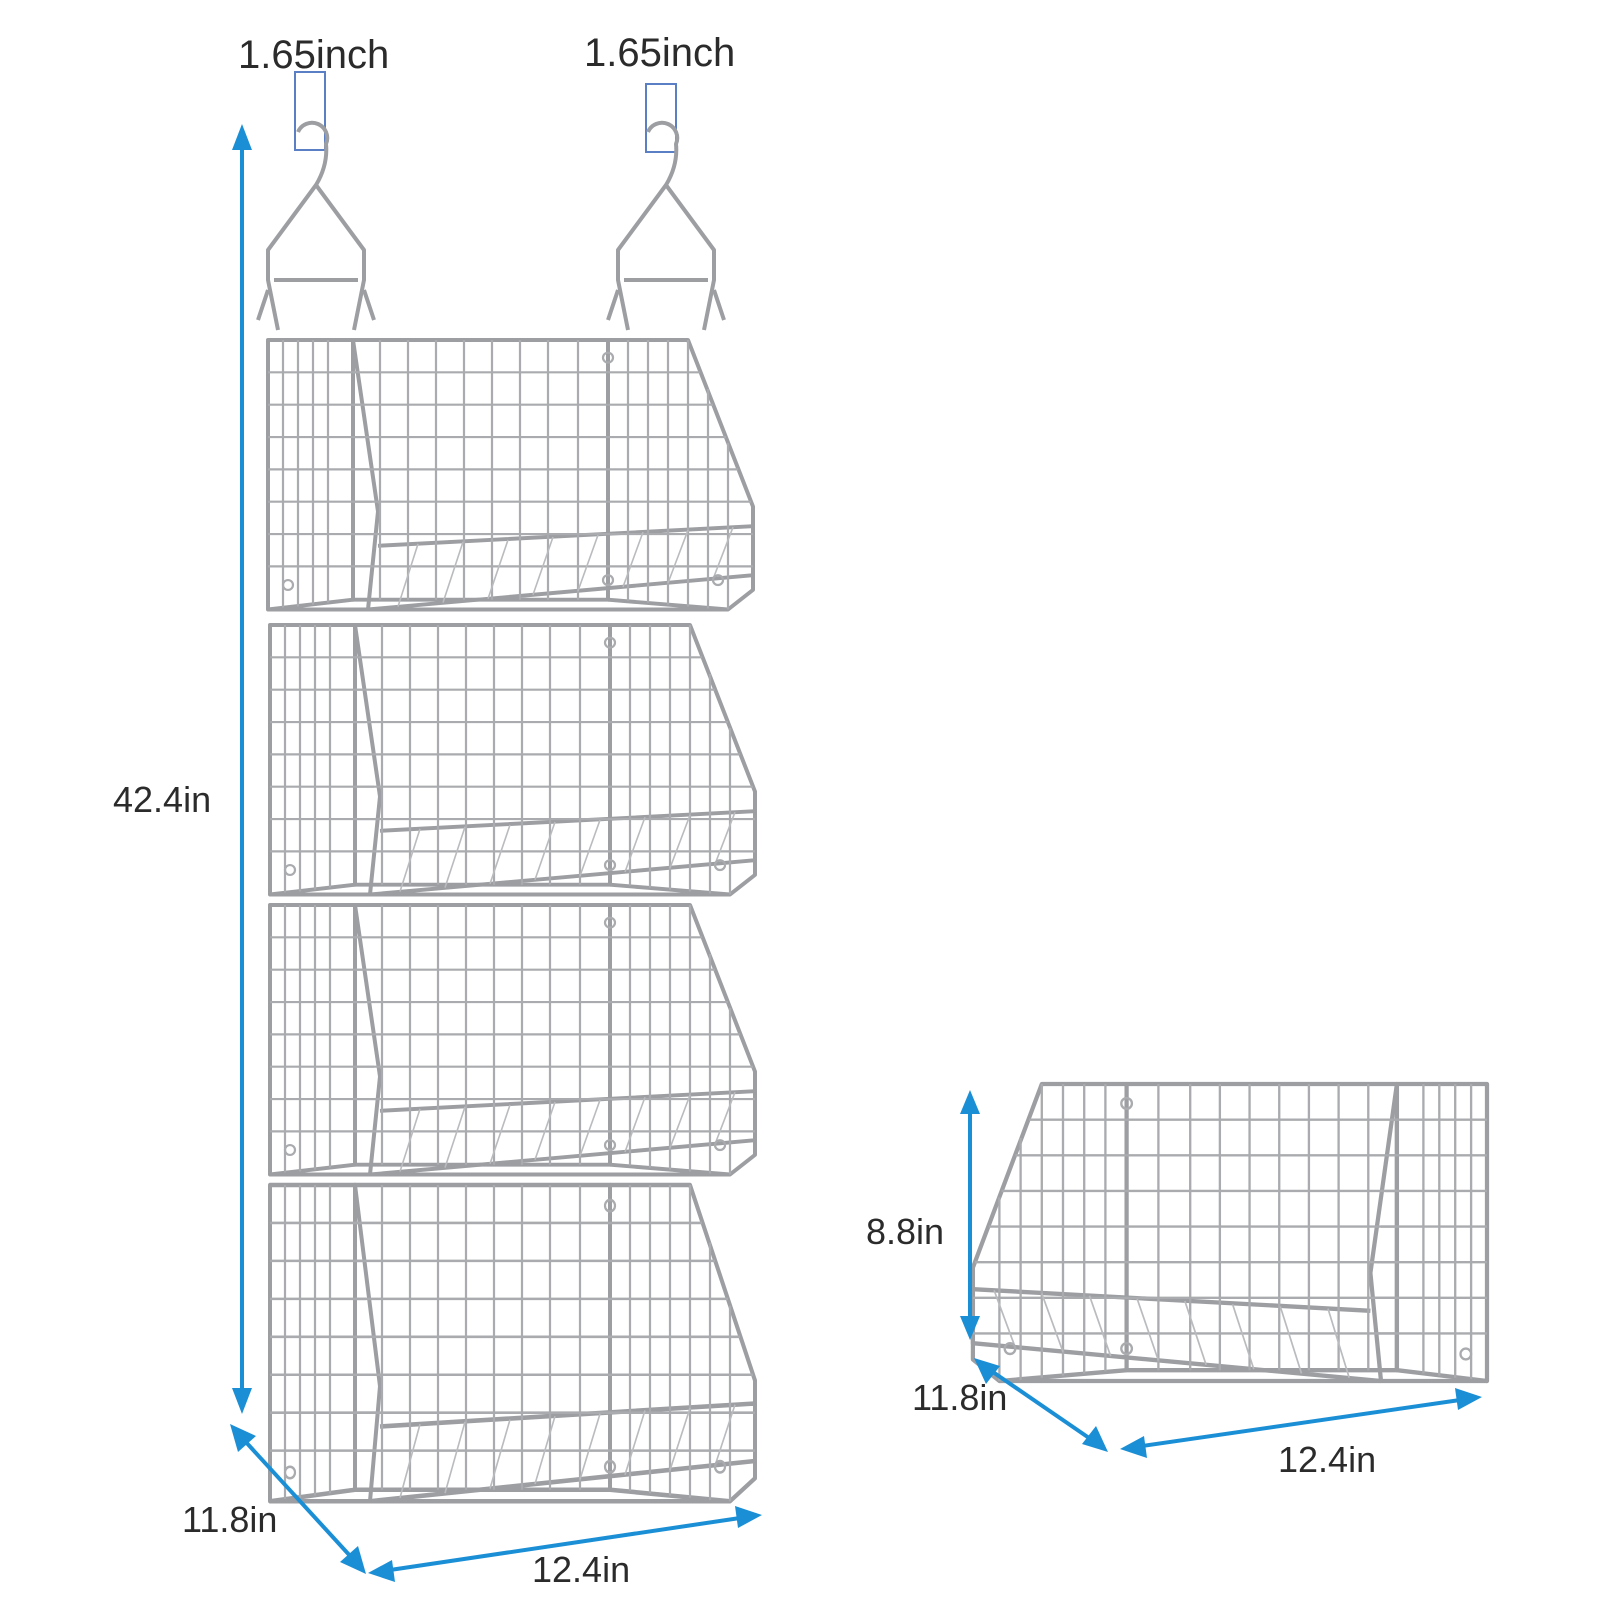 The width and height of the screenshot is (1600, 1600). Describe the element at coordinates (959, 1397) in the screenshot. I see `single-depth-label: 11.8in` at that location.